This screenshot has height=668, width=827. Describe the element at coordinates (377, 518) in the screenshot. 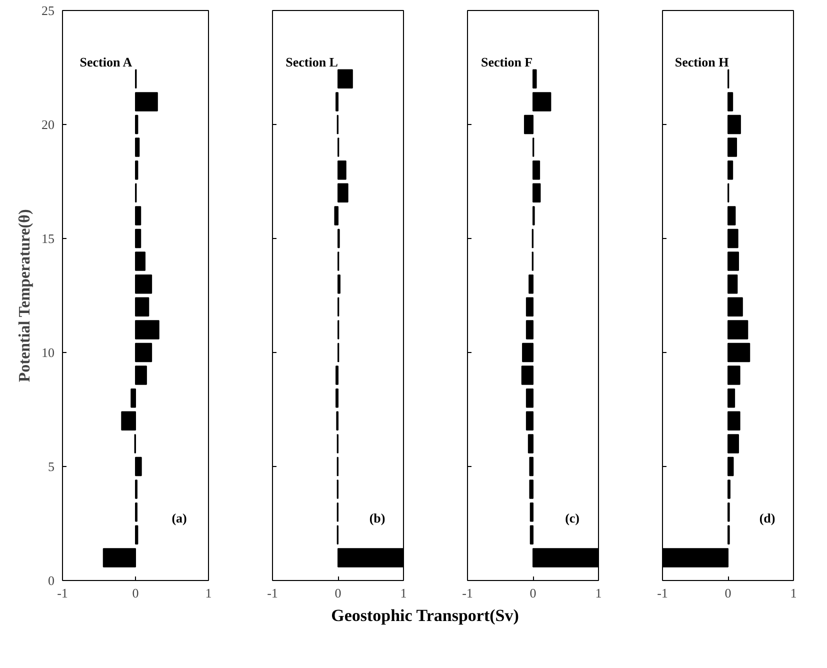

I see `annotation: (b)` at that location.